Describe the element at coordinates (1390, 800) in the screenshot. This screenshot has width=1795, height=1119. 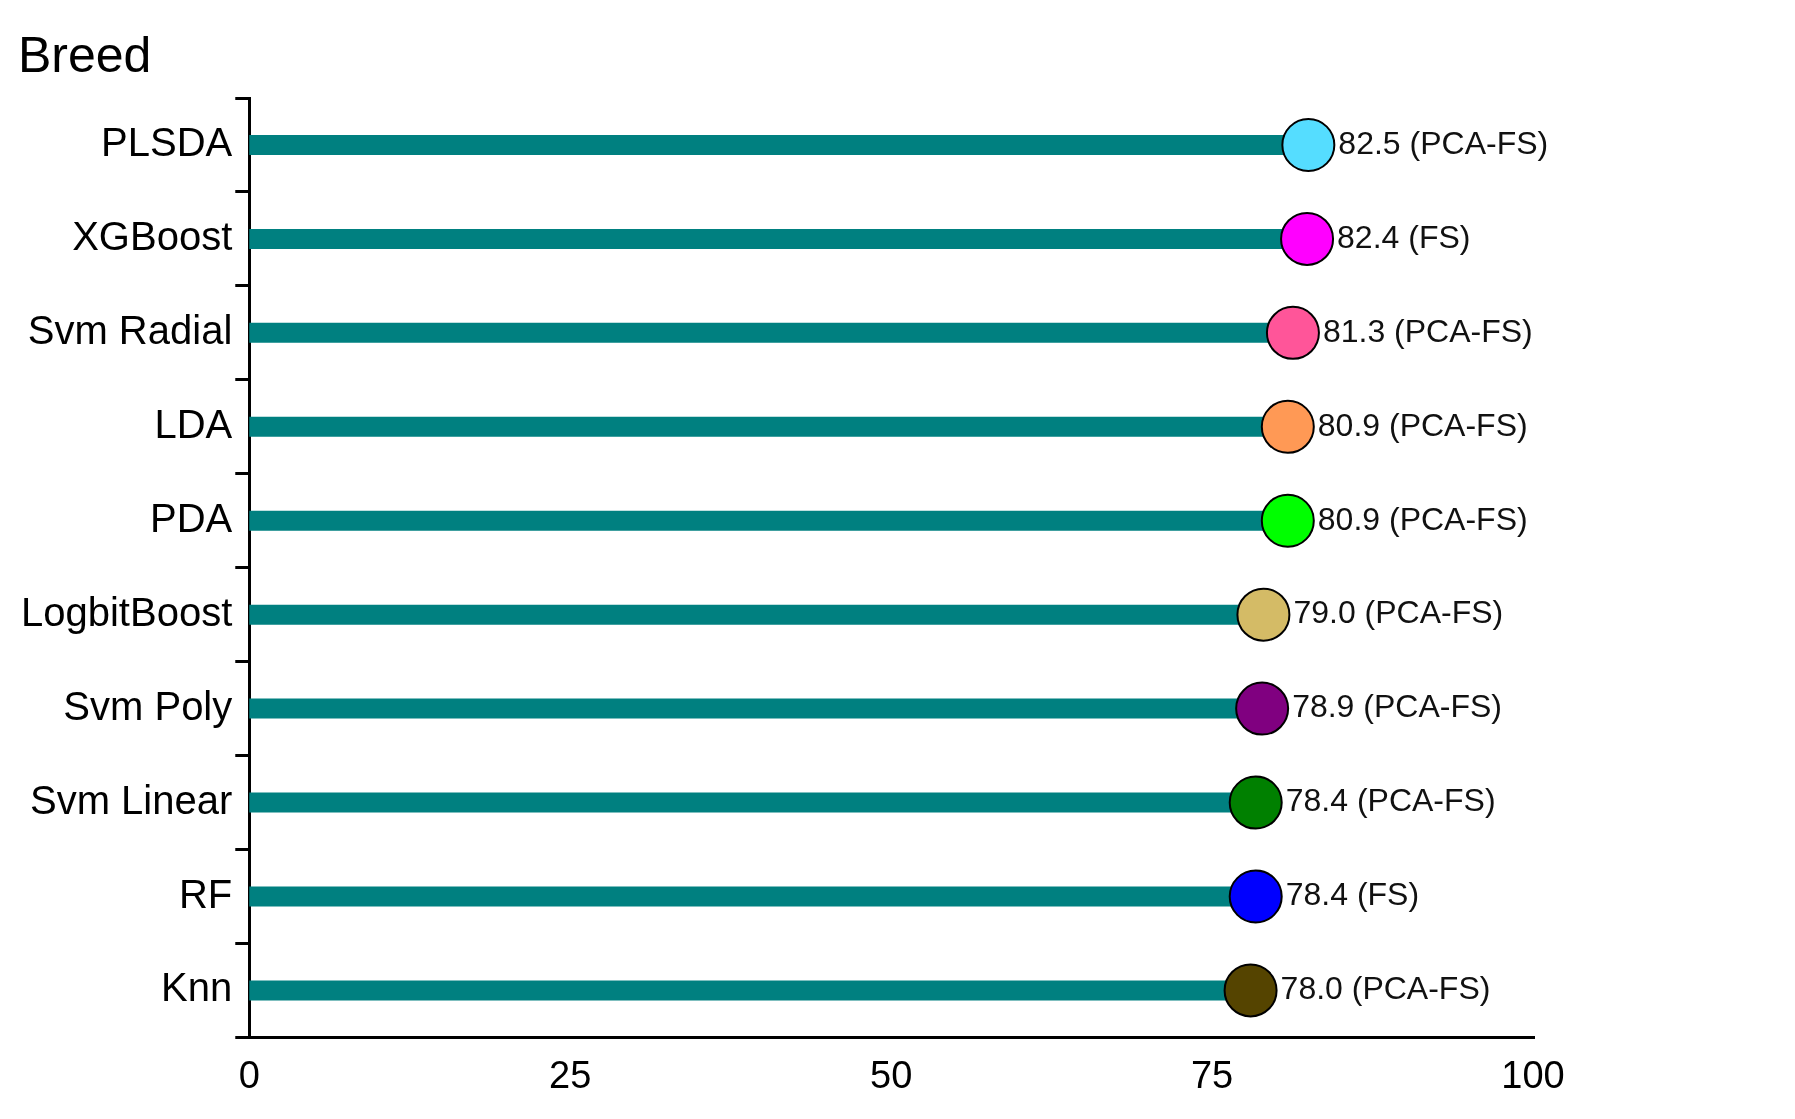
I see `data-label: 78.4 (PCA-FS)` at that location.